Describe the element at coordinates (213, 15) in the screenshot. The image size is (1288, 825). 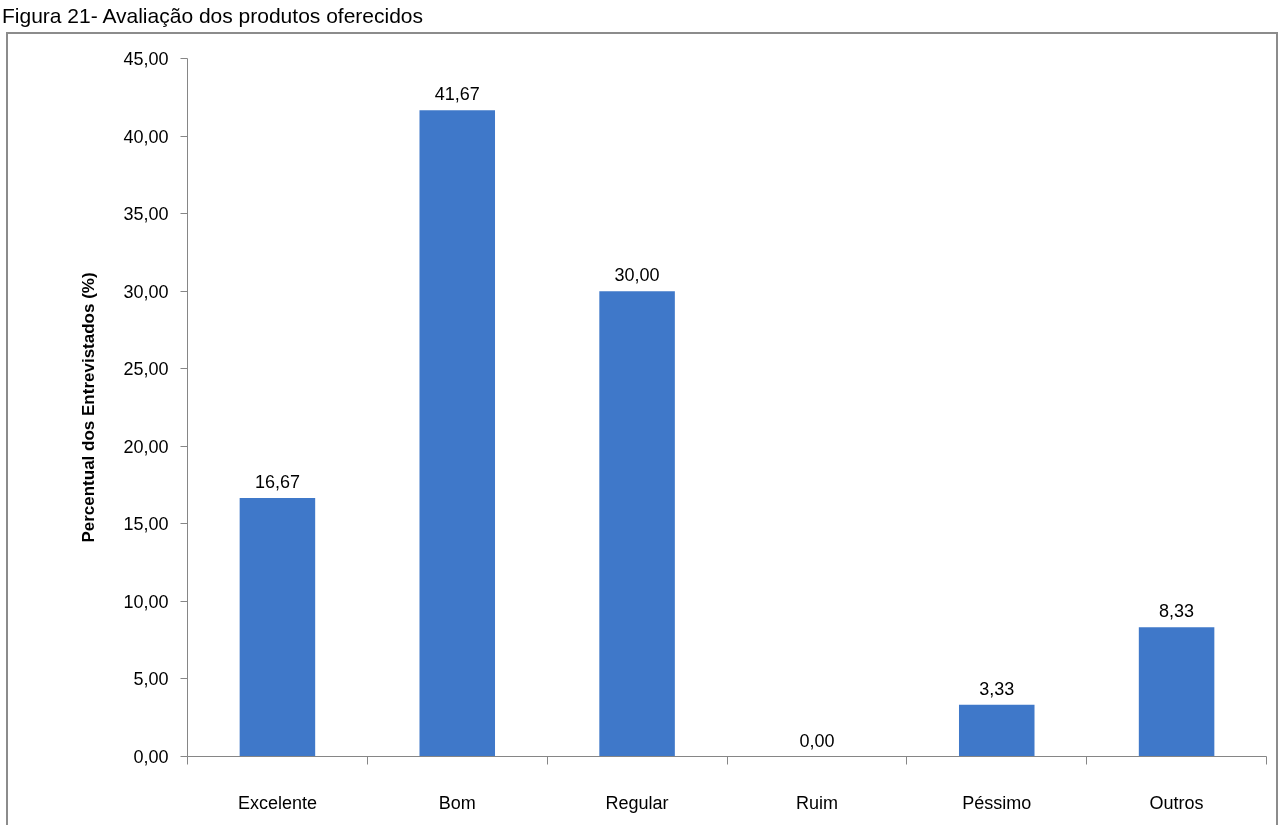
I see `chart-title: Figura 21- Avaliação dos produtos oferecidos` at that location.